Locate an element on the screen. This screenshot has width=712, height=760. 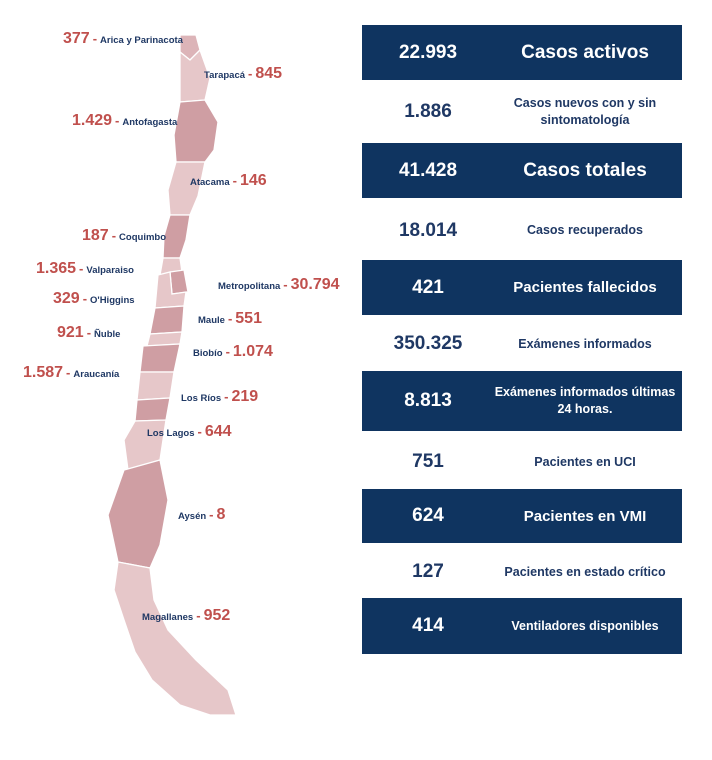
map-region-maule is located at coordinates (167, 320).